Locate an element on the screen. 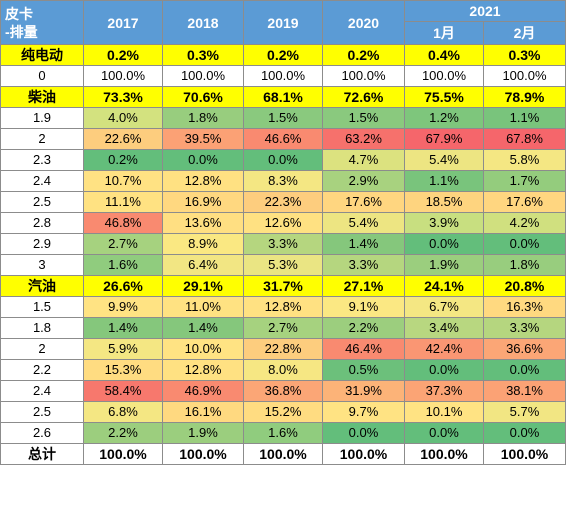  share-cell: 72.6% is located at coordinates (363, 97).